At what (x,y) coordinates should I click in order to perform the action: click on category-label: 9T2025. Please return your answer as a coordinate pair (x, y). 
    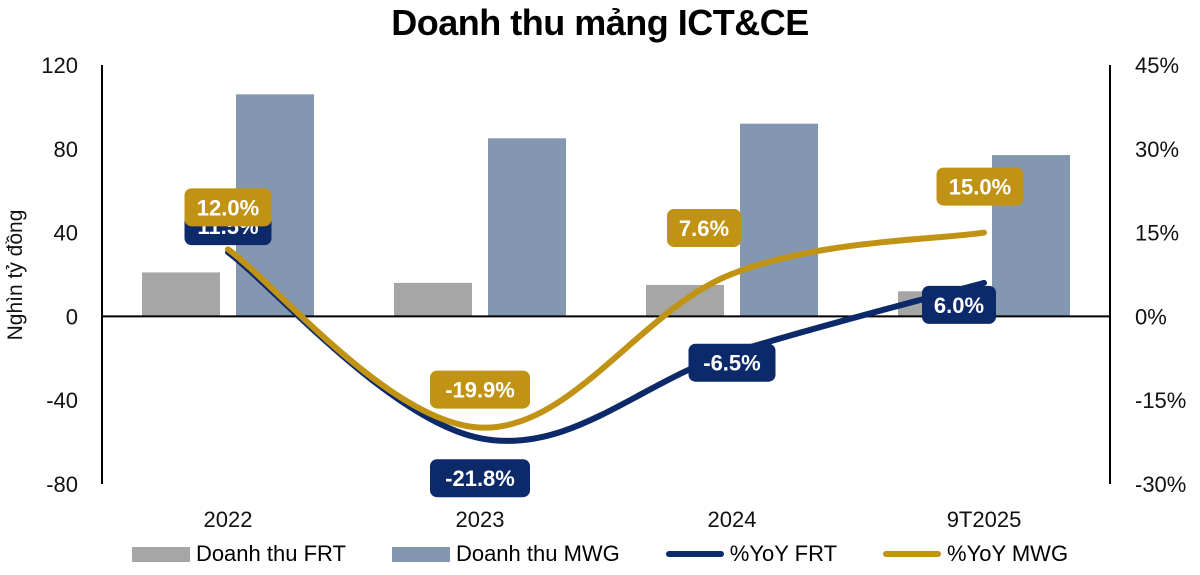
    Looking at the image, I should click on (984, 519).